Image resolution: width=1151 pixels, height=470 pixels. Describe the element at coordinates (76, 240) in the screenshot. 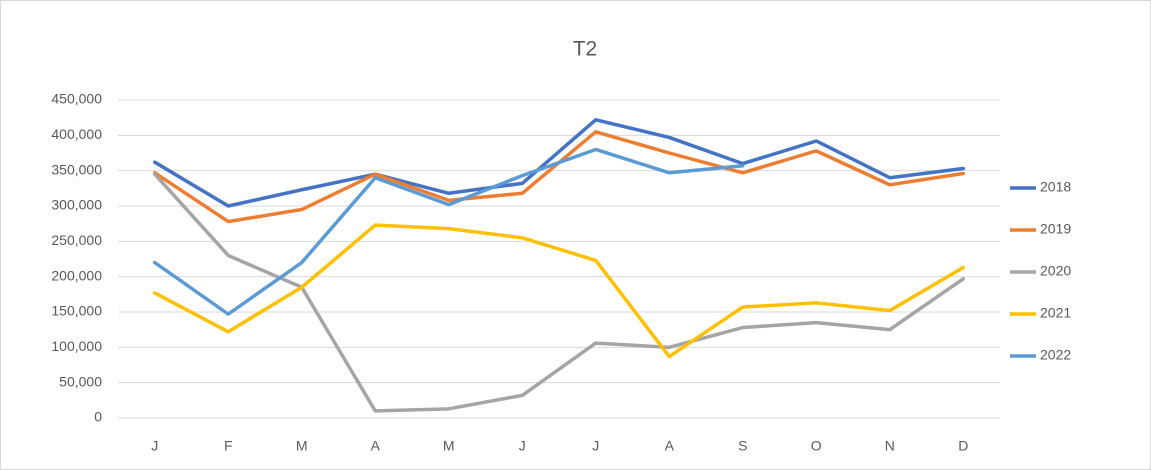

I see `y-tick-label: 250,000` at that location.